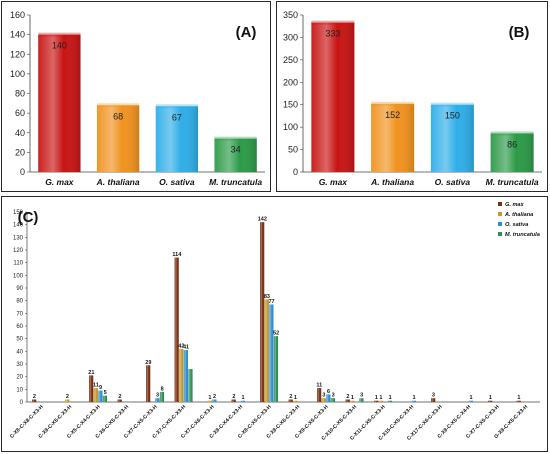 This screenshot has height=454, width=550. I want to click on bar-value-label-a-thaliana-1: 2, so click(67, 397).